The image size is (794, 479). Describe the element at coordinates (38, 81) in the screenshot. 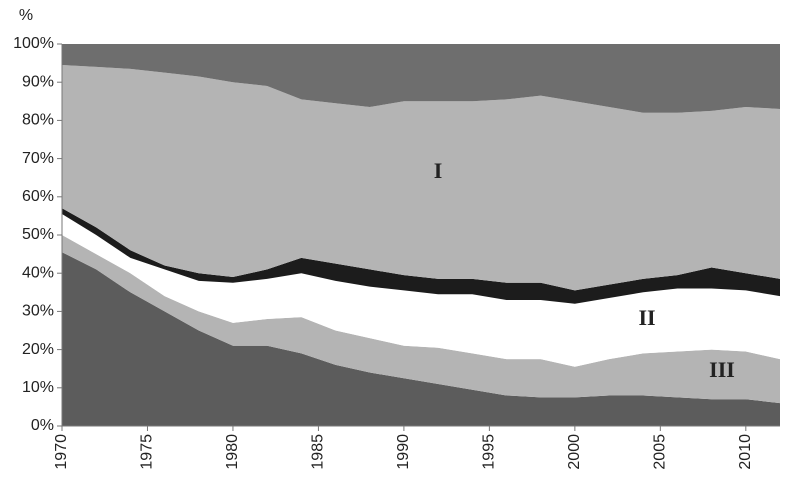

I see `y-tick-label: 90%` at that location.